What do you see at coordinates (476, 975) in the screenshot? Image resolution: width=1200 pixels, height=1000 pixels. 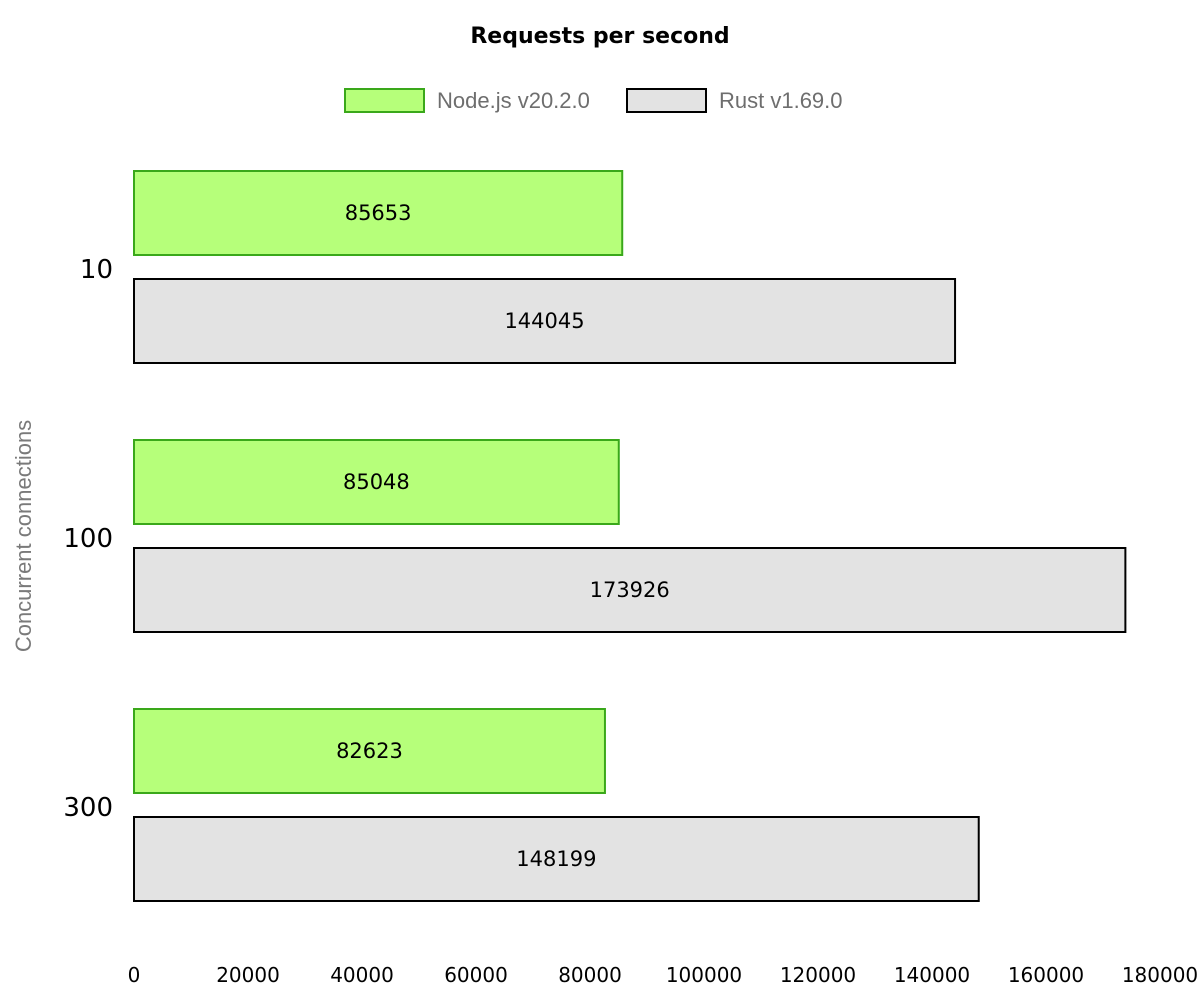 I see `x-tick-label-3: 60000` at bounding box center [476, 975].